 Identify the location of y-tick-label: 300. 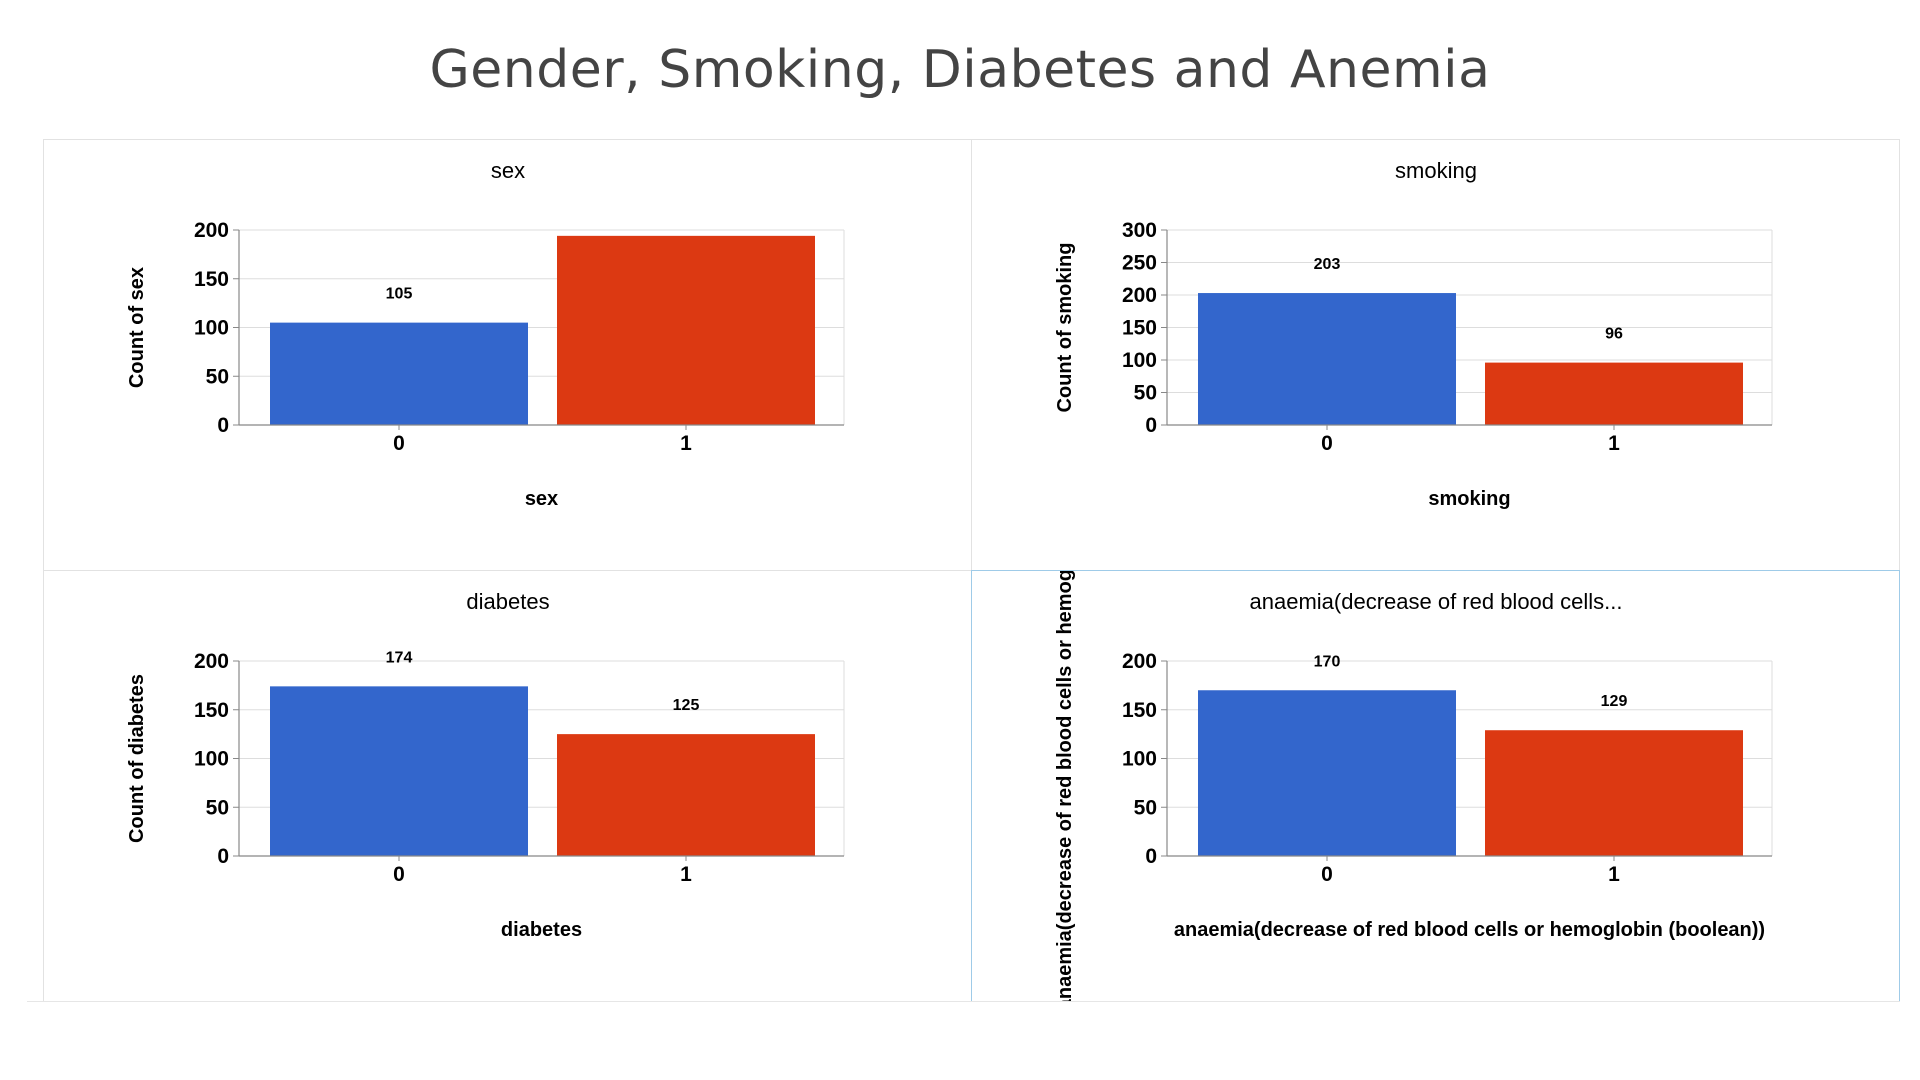
(1139, 230).